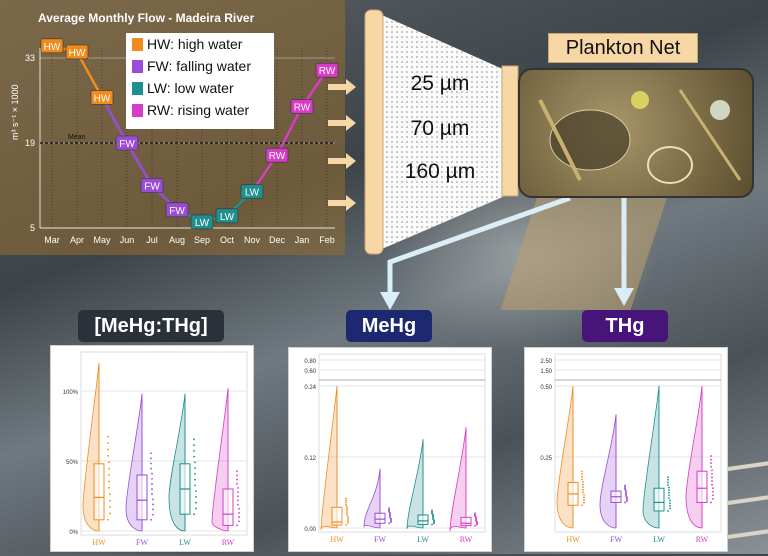 The height and width of the screenshot is (556, 768). Describe the element at coordinates (624, 297) in the screenshot. I see `arrow-down-icon` at that location.